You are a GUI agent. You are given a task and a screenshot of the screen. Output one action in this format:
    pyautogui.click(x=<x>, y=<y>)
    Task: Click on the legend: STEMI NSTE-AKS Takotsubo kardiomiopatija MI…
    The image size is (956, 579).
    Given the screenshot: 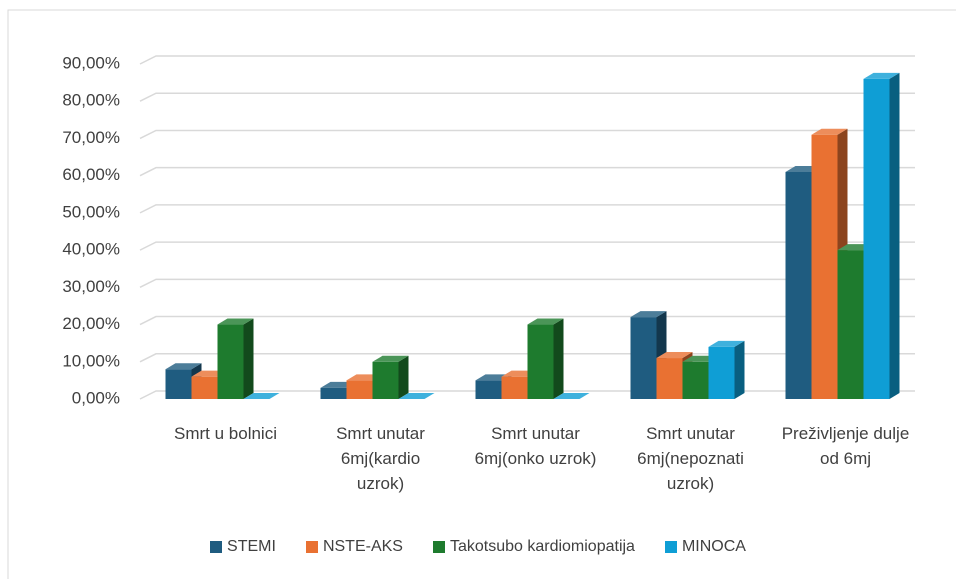 What is the action you would take?
    pyautogui.click(x=478, y=547)
    